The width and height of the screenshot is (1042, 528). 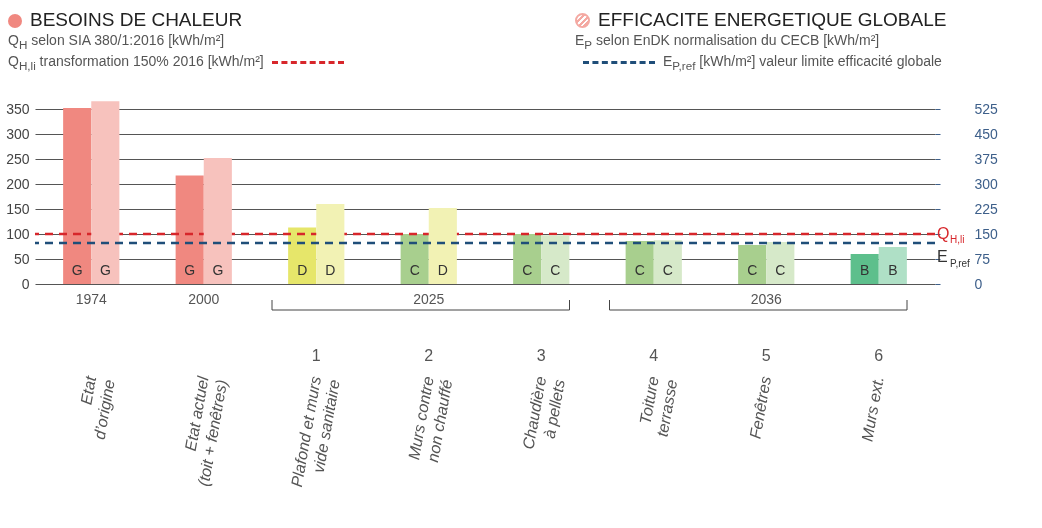 What do you see at coordinates (766, 299) in the screenshot?
I see `text: 2036` at bounding box center [766, 299].